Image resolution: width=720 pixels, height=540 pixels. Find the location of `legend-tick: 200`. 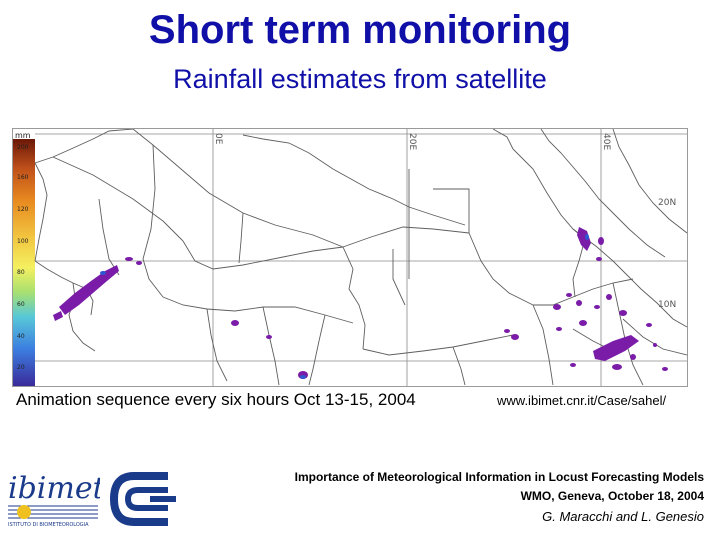

legend-tick: 200 is located at coordinates (23, 147).